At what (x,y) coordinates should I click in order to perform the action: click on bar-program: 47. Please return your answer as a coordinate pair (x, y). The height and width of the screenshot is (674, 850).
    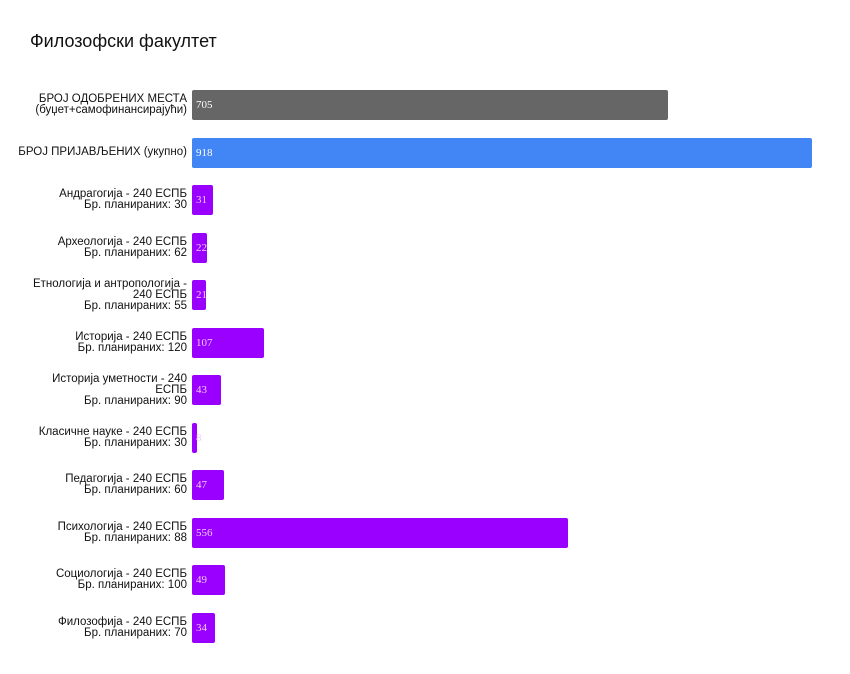
    Looking at the image, I should click on (208, 485).